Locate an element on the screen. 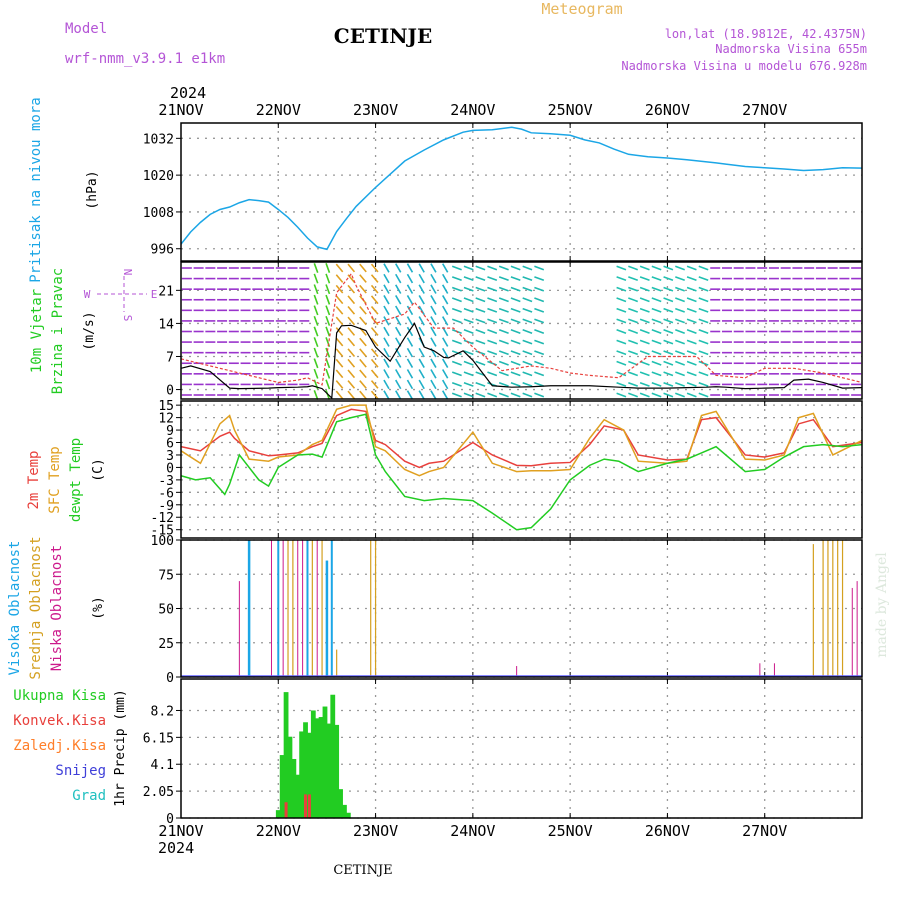 The height and width of the screenshot is (904, 900). precip-convective-bar is located at coordinates (306, 806).